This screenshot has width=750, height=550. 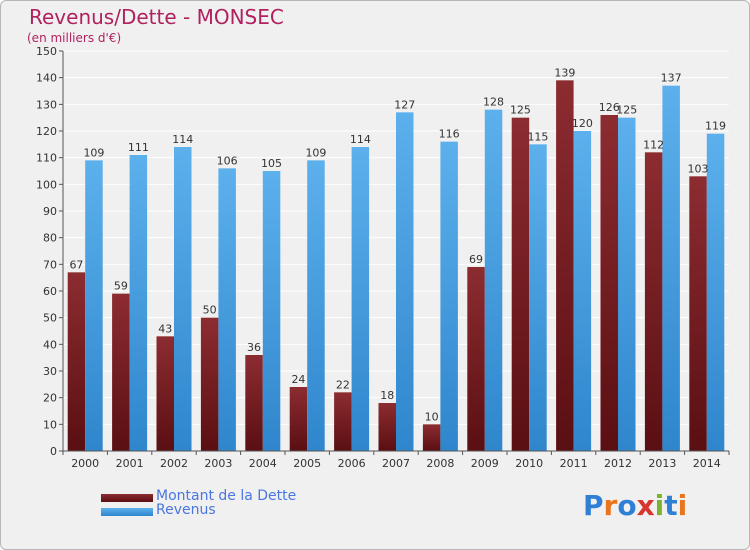 What do you see at coordinates (218, 463) in the screenshot?
I see `x-tick-label: 2003` at bounding box center [218, 463].